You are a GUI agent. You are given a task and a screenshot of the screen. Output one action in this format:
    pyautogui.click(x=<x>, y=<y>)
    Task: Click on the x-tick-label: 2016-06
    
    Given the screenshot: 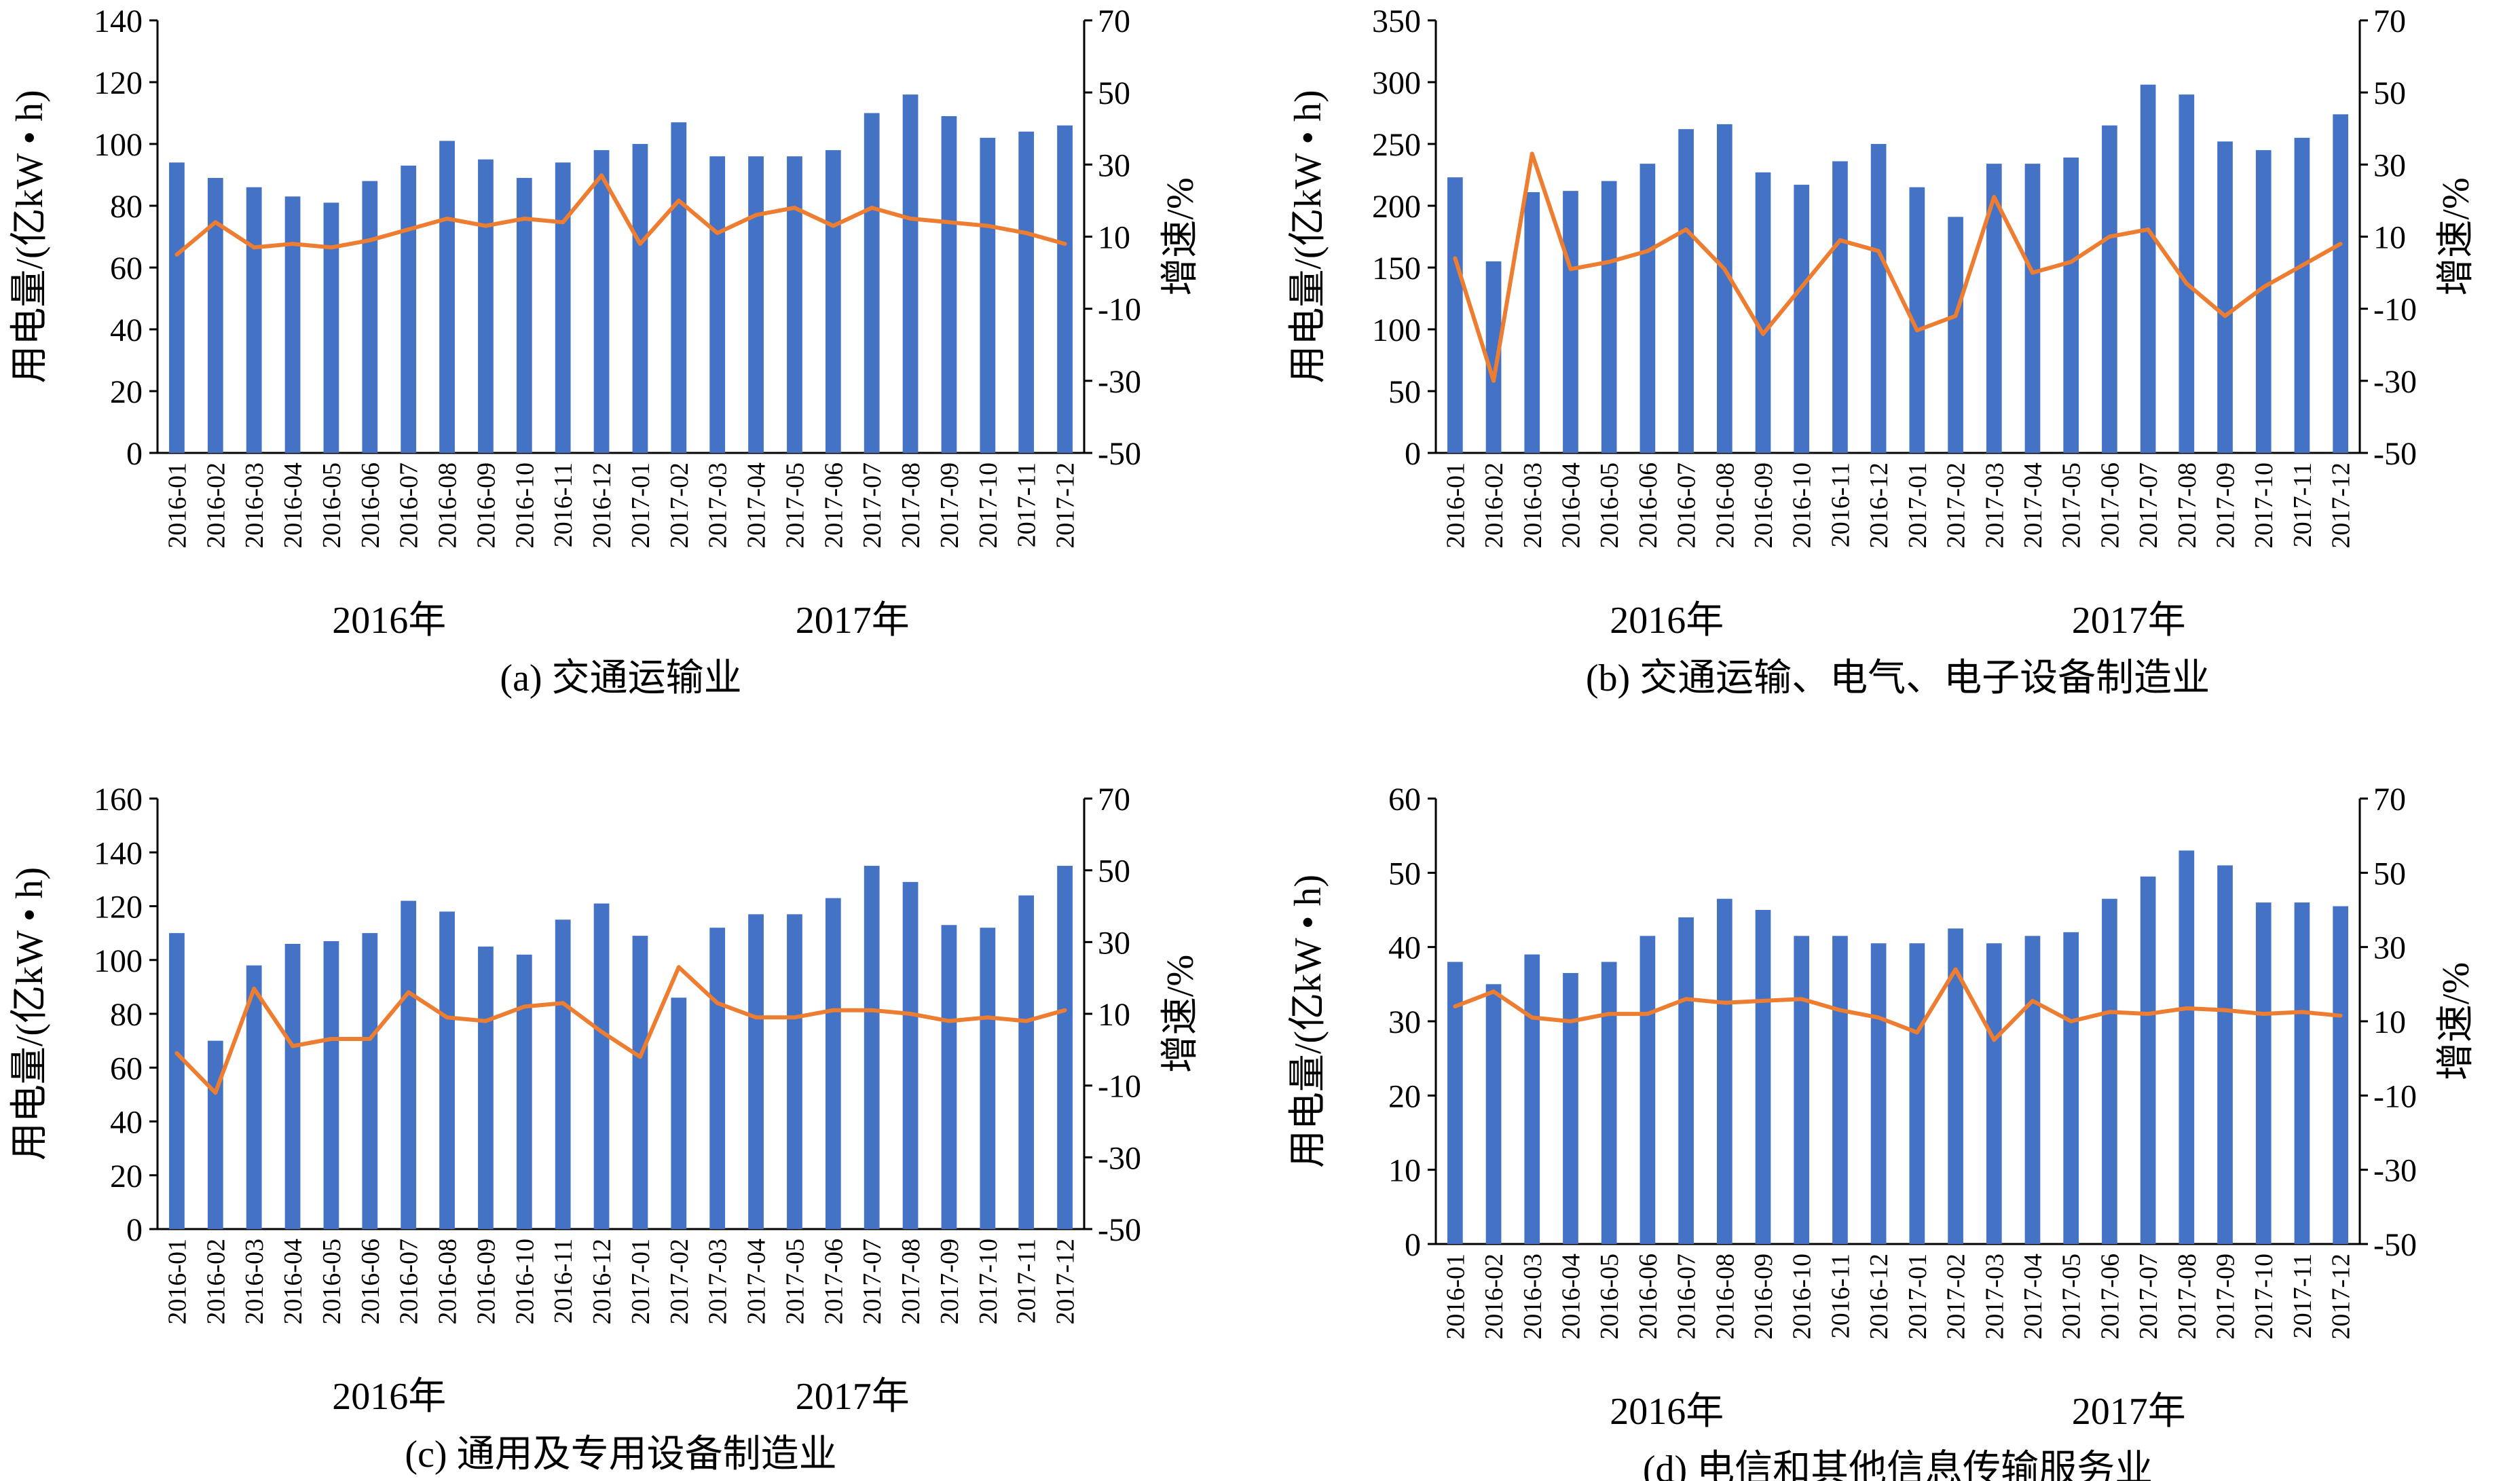 What is the action you would take?
    pyautogui.click(x=371, y=1282)
    